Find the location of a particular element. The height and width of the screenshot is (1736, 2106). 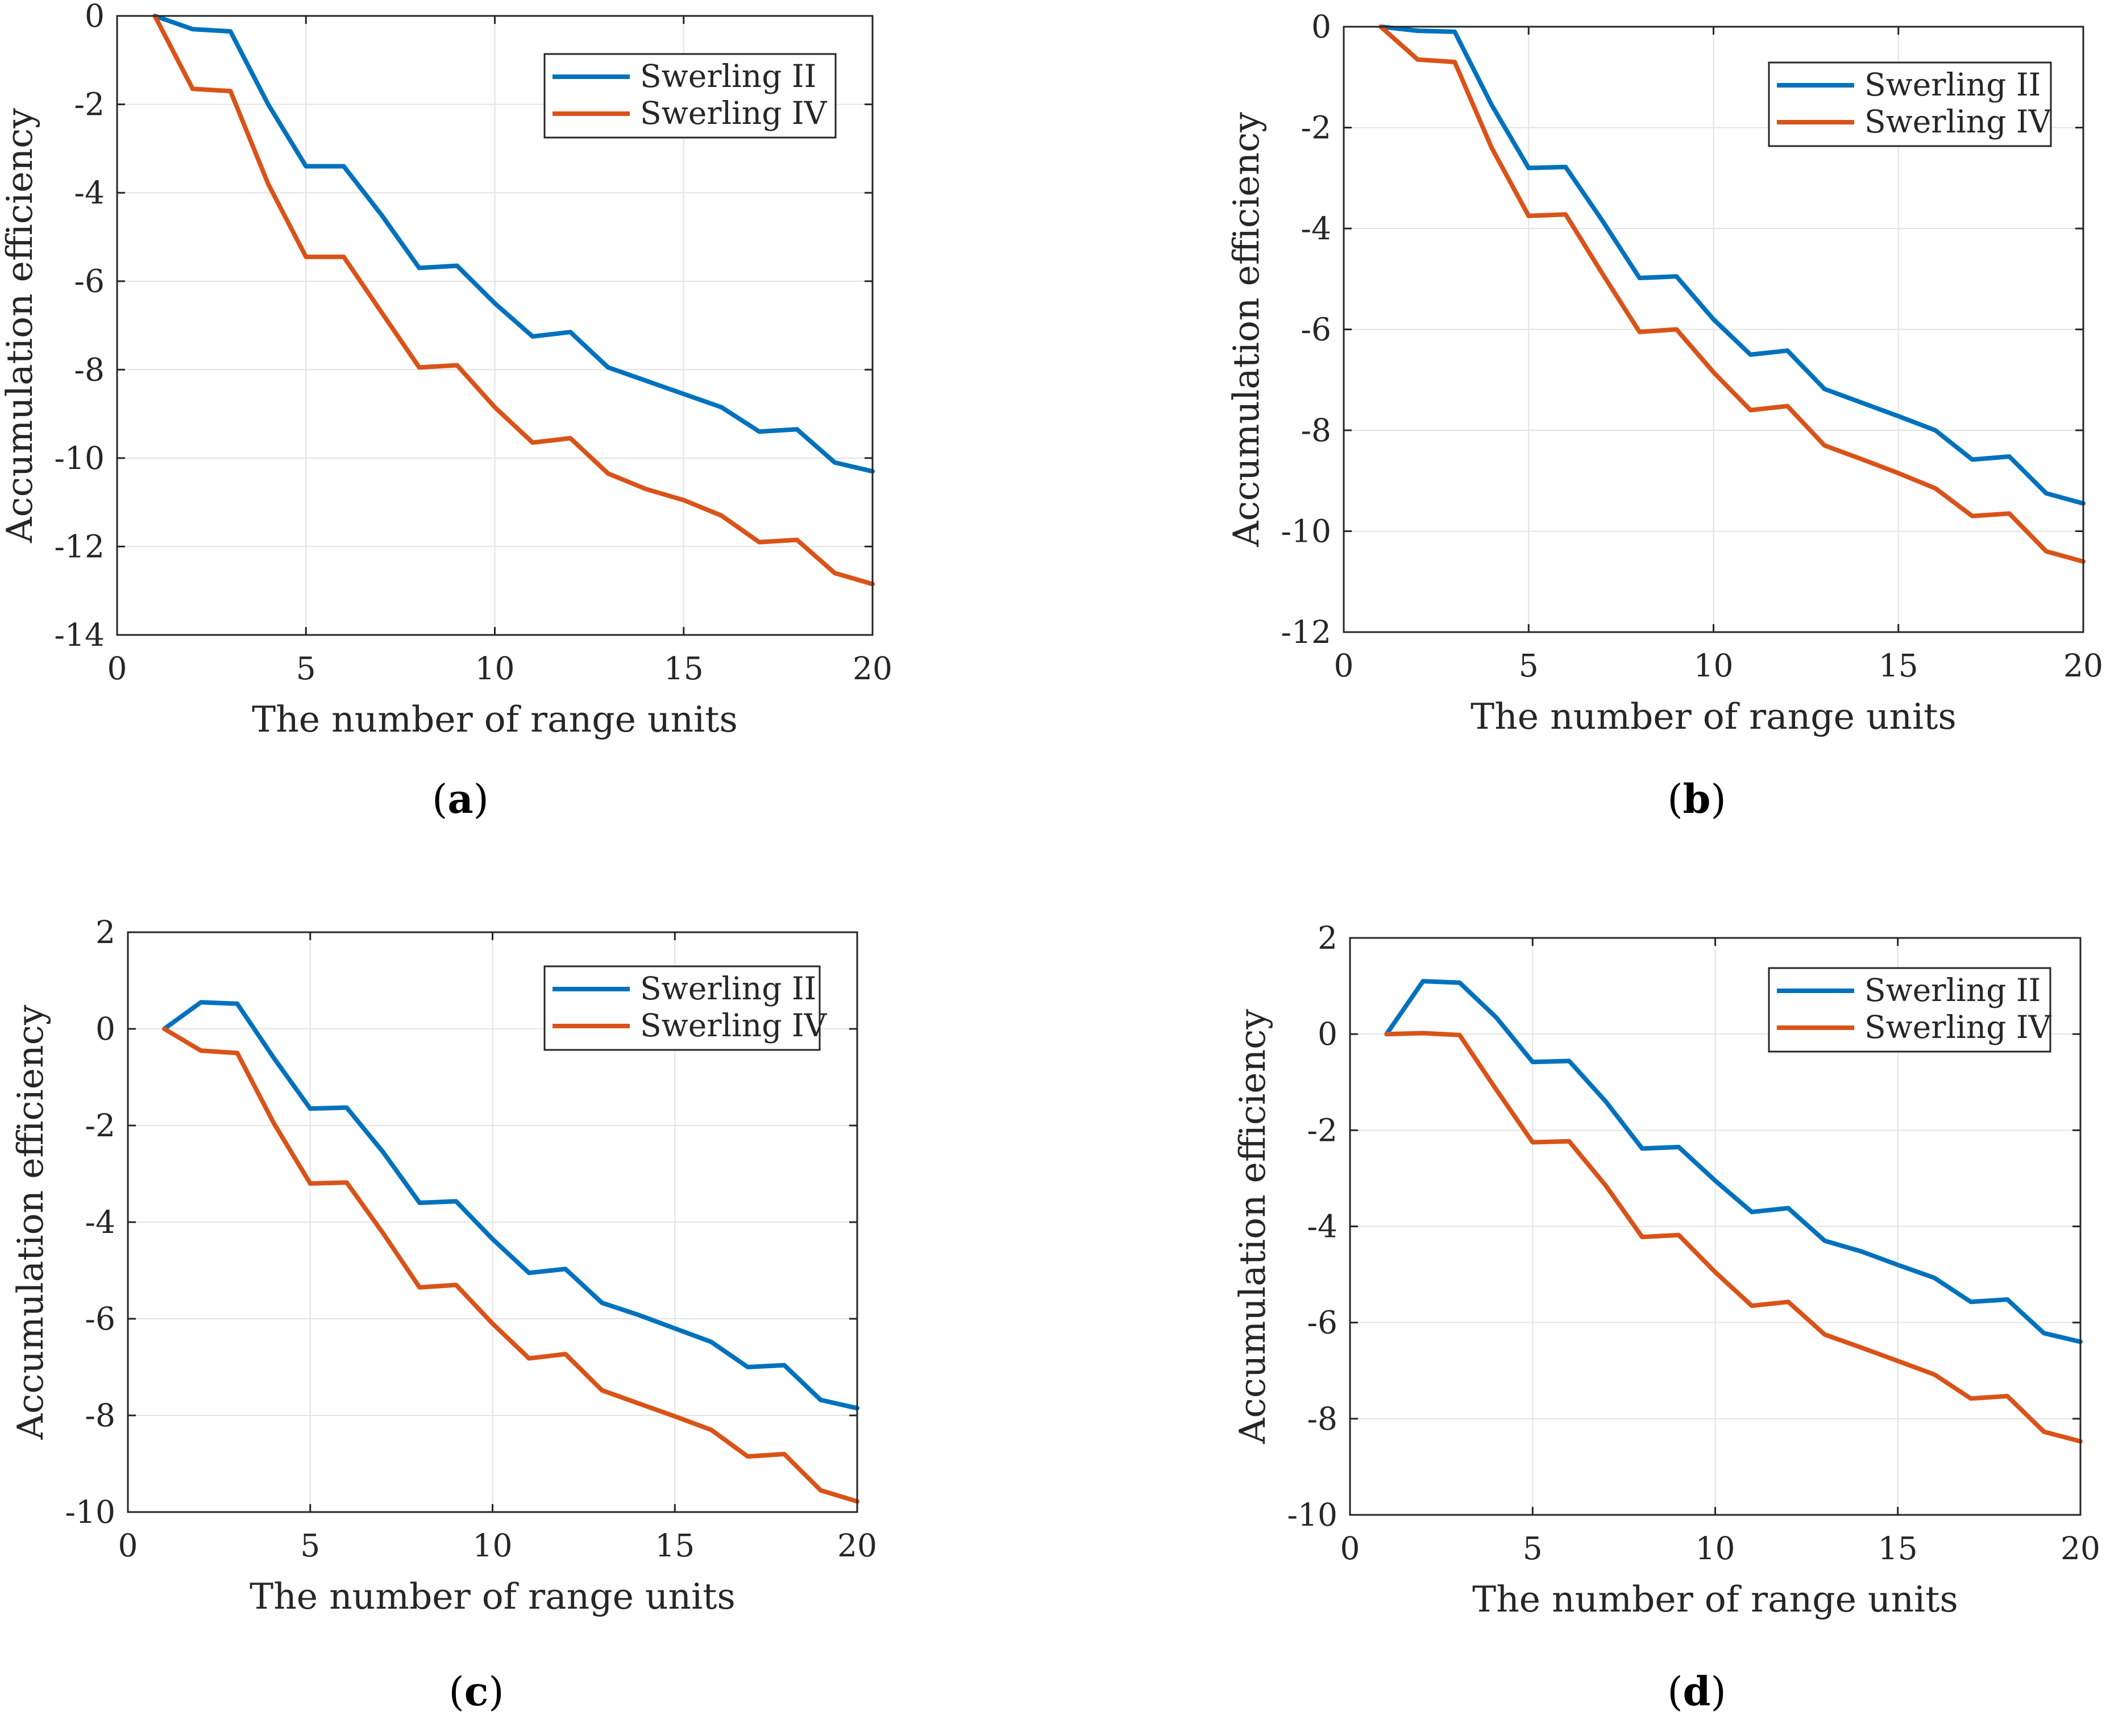

panel-caption: (c) is located at coordinates (476, 1692).